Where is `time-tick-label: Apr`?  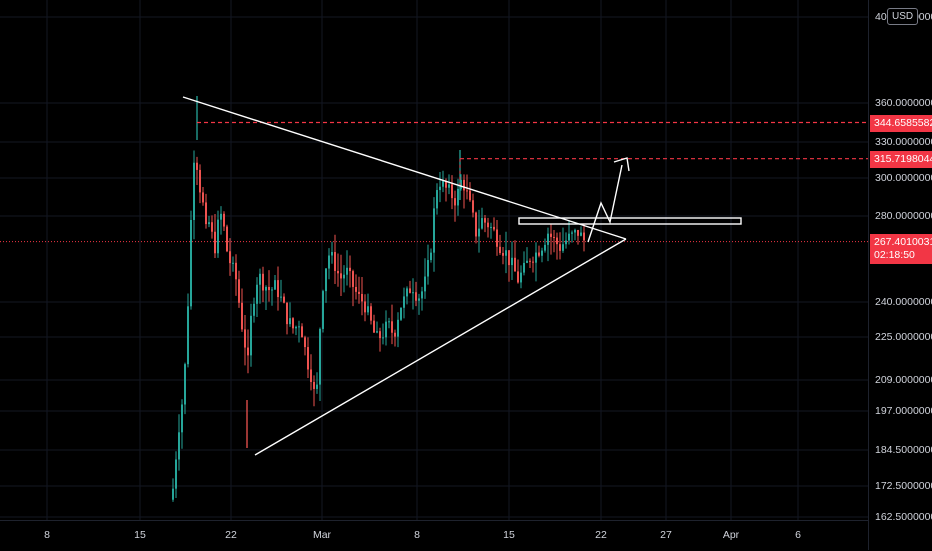 time-tick-label: Apr is located at coordinates (731, 535).